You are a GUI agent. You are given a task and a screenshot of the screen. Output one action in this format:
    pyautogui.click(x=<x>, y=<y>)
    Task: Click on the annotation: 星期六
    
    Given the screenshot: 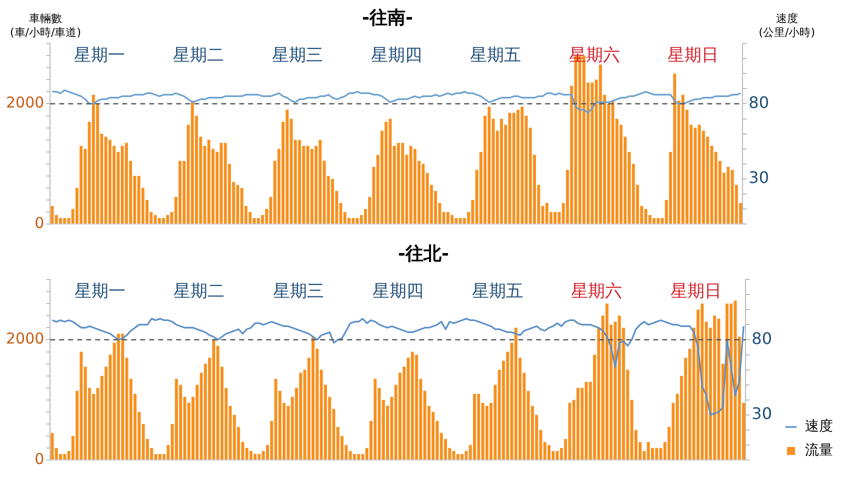 What is the action you would take?
    pyautogui.click(x=594, y=56)
    